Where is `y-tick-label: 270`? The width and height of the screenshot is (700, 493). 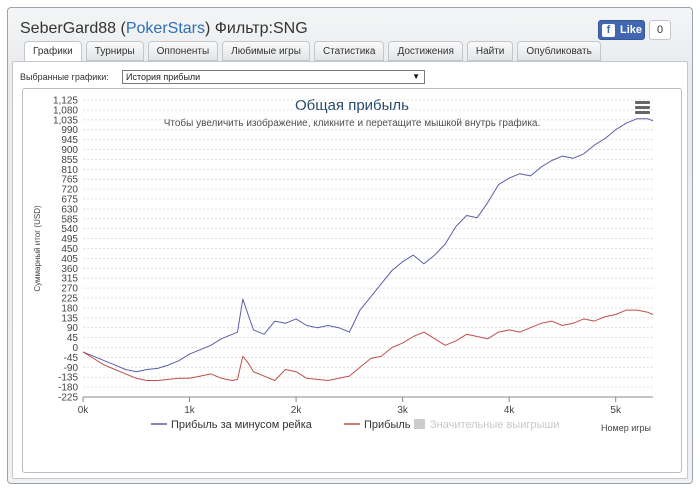 y-tick-label: 270 is located at coordinates (69, 289).